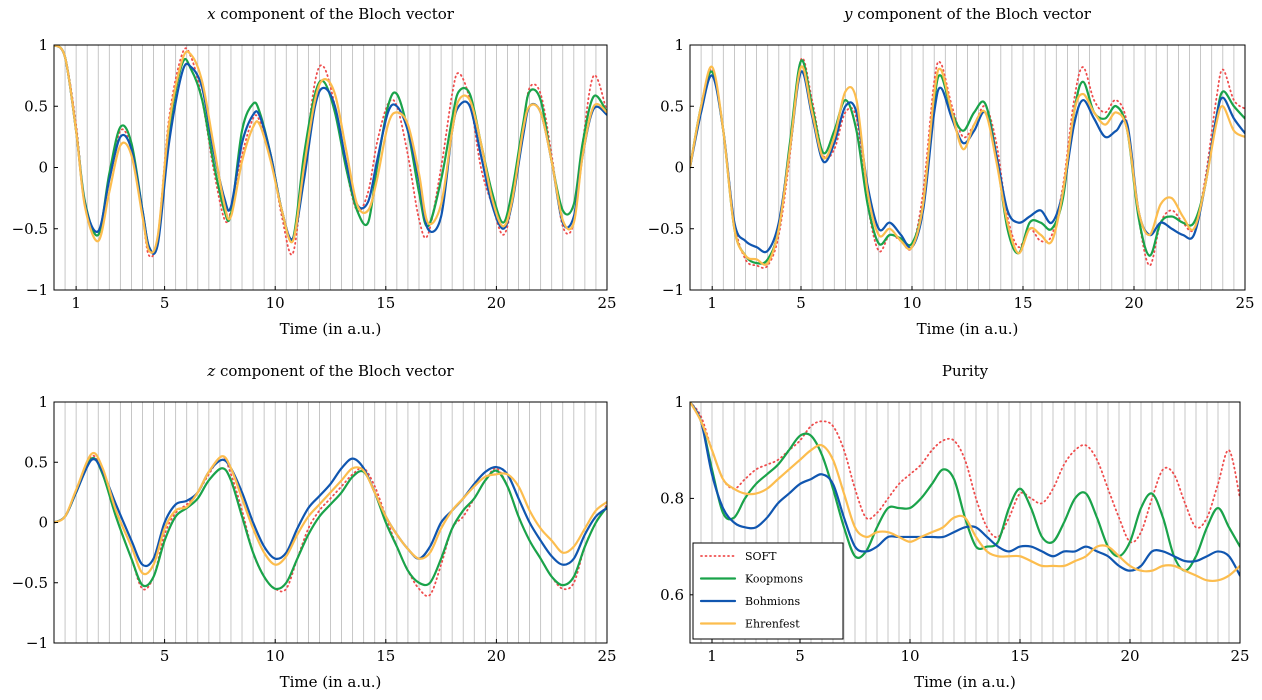  What do you see at coordinates (772, 601) in the screenshot?
I see `legend-label-bohmions: Bohmions` at bounding box center [772, 601].